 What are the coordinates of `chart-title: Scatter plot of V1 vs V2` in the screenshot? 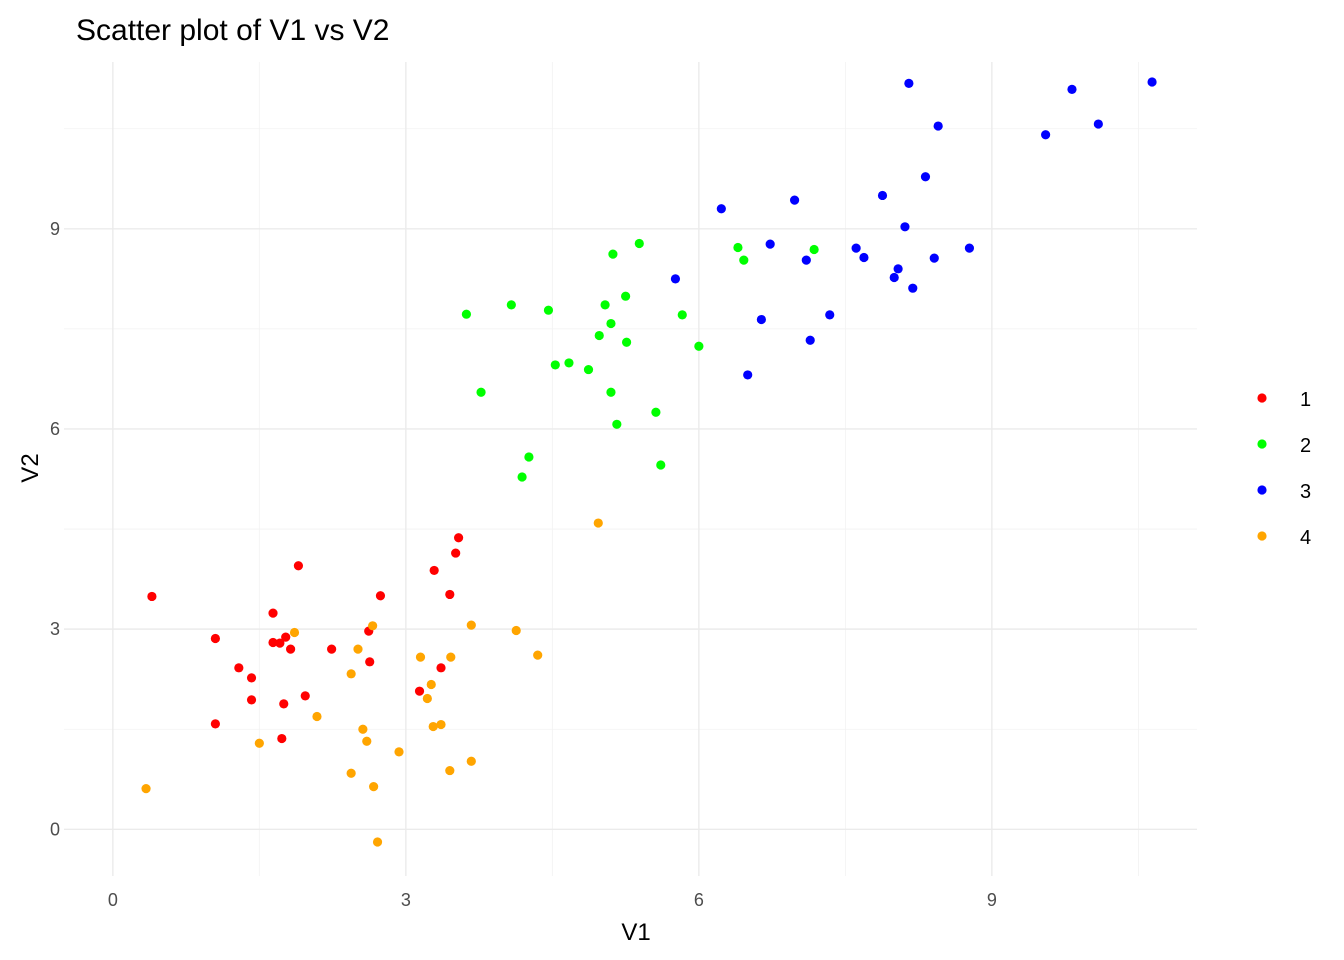 It's located at (233, 30).